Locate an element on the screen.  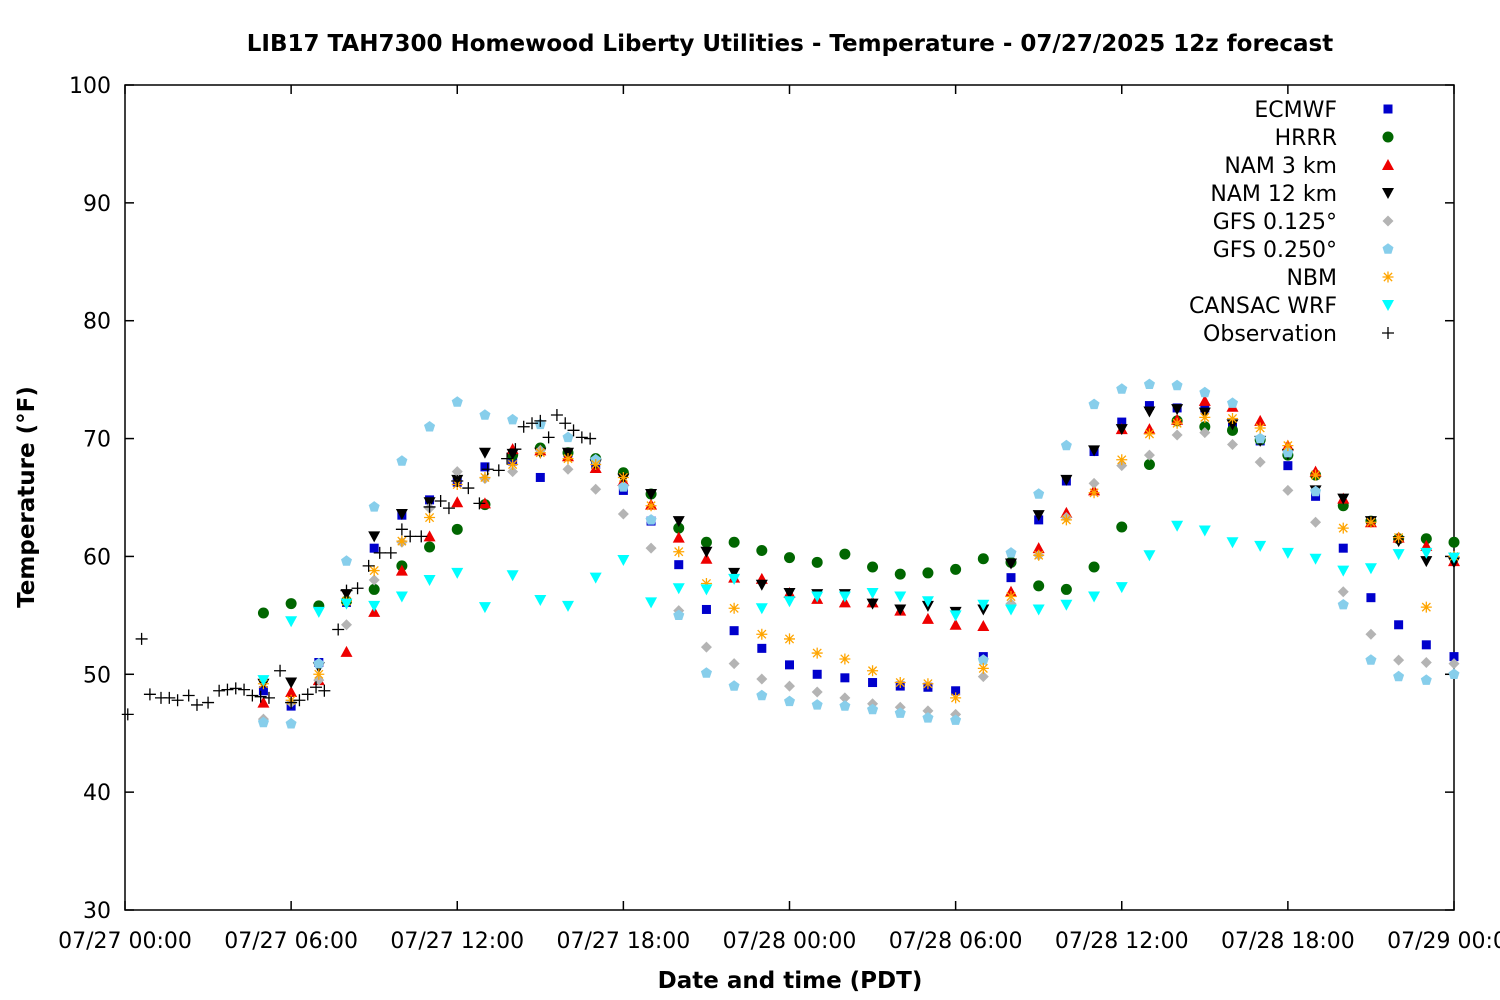
legend-label-cansac-wrf: CANSAC WRF is located at coordinates (1263, 306).